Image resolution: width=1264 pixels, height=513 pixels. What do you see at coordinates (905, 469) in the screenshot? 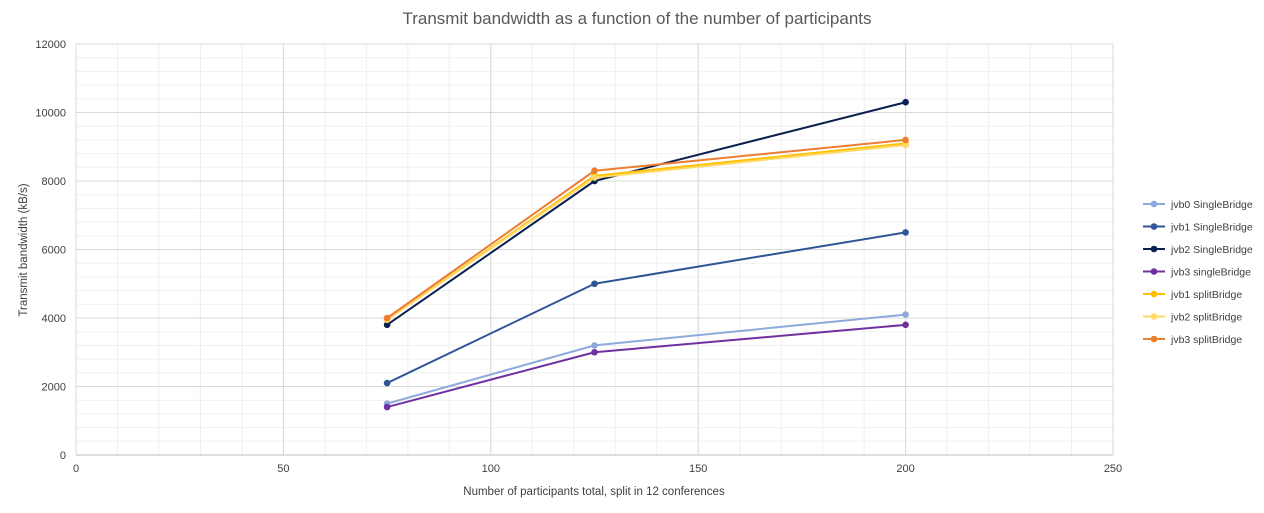
I see `x-tick-label: 200` at bounding box center [905, 469].